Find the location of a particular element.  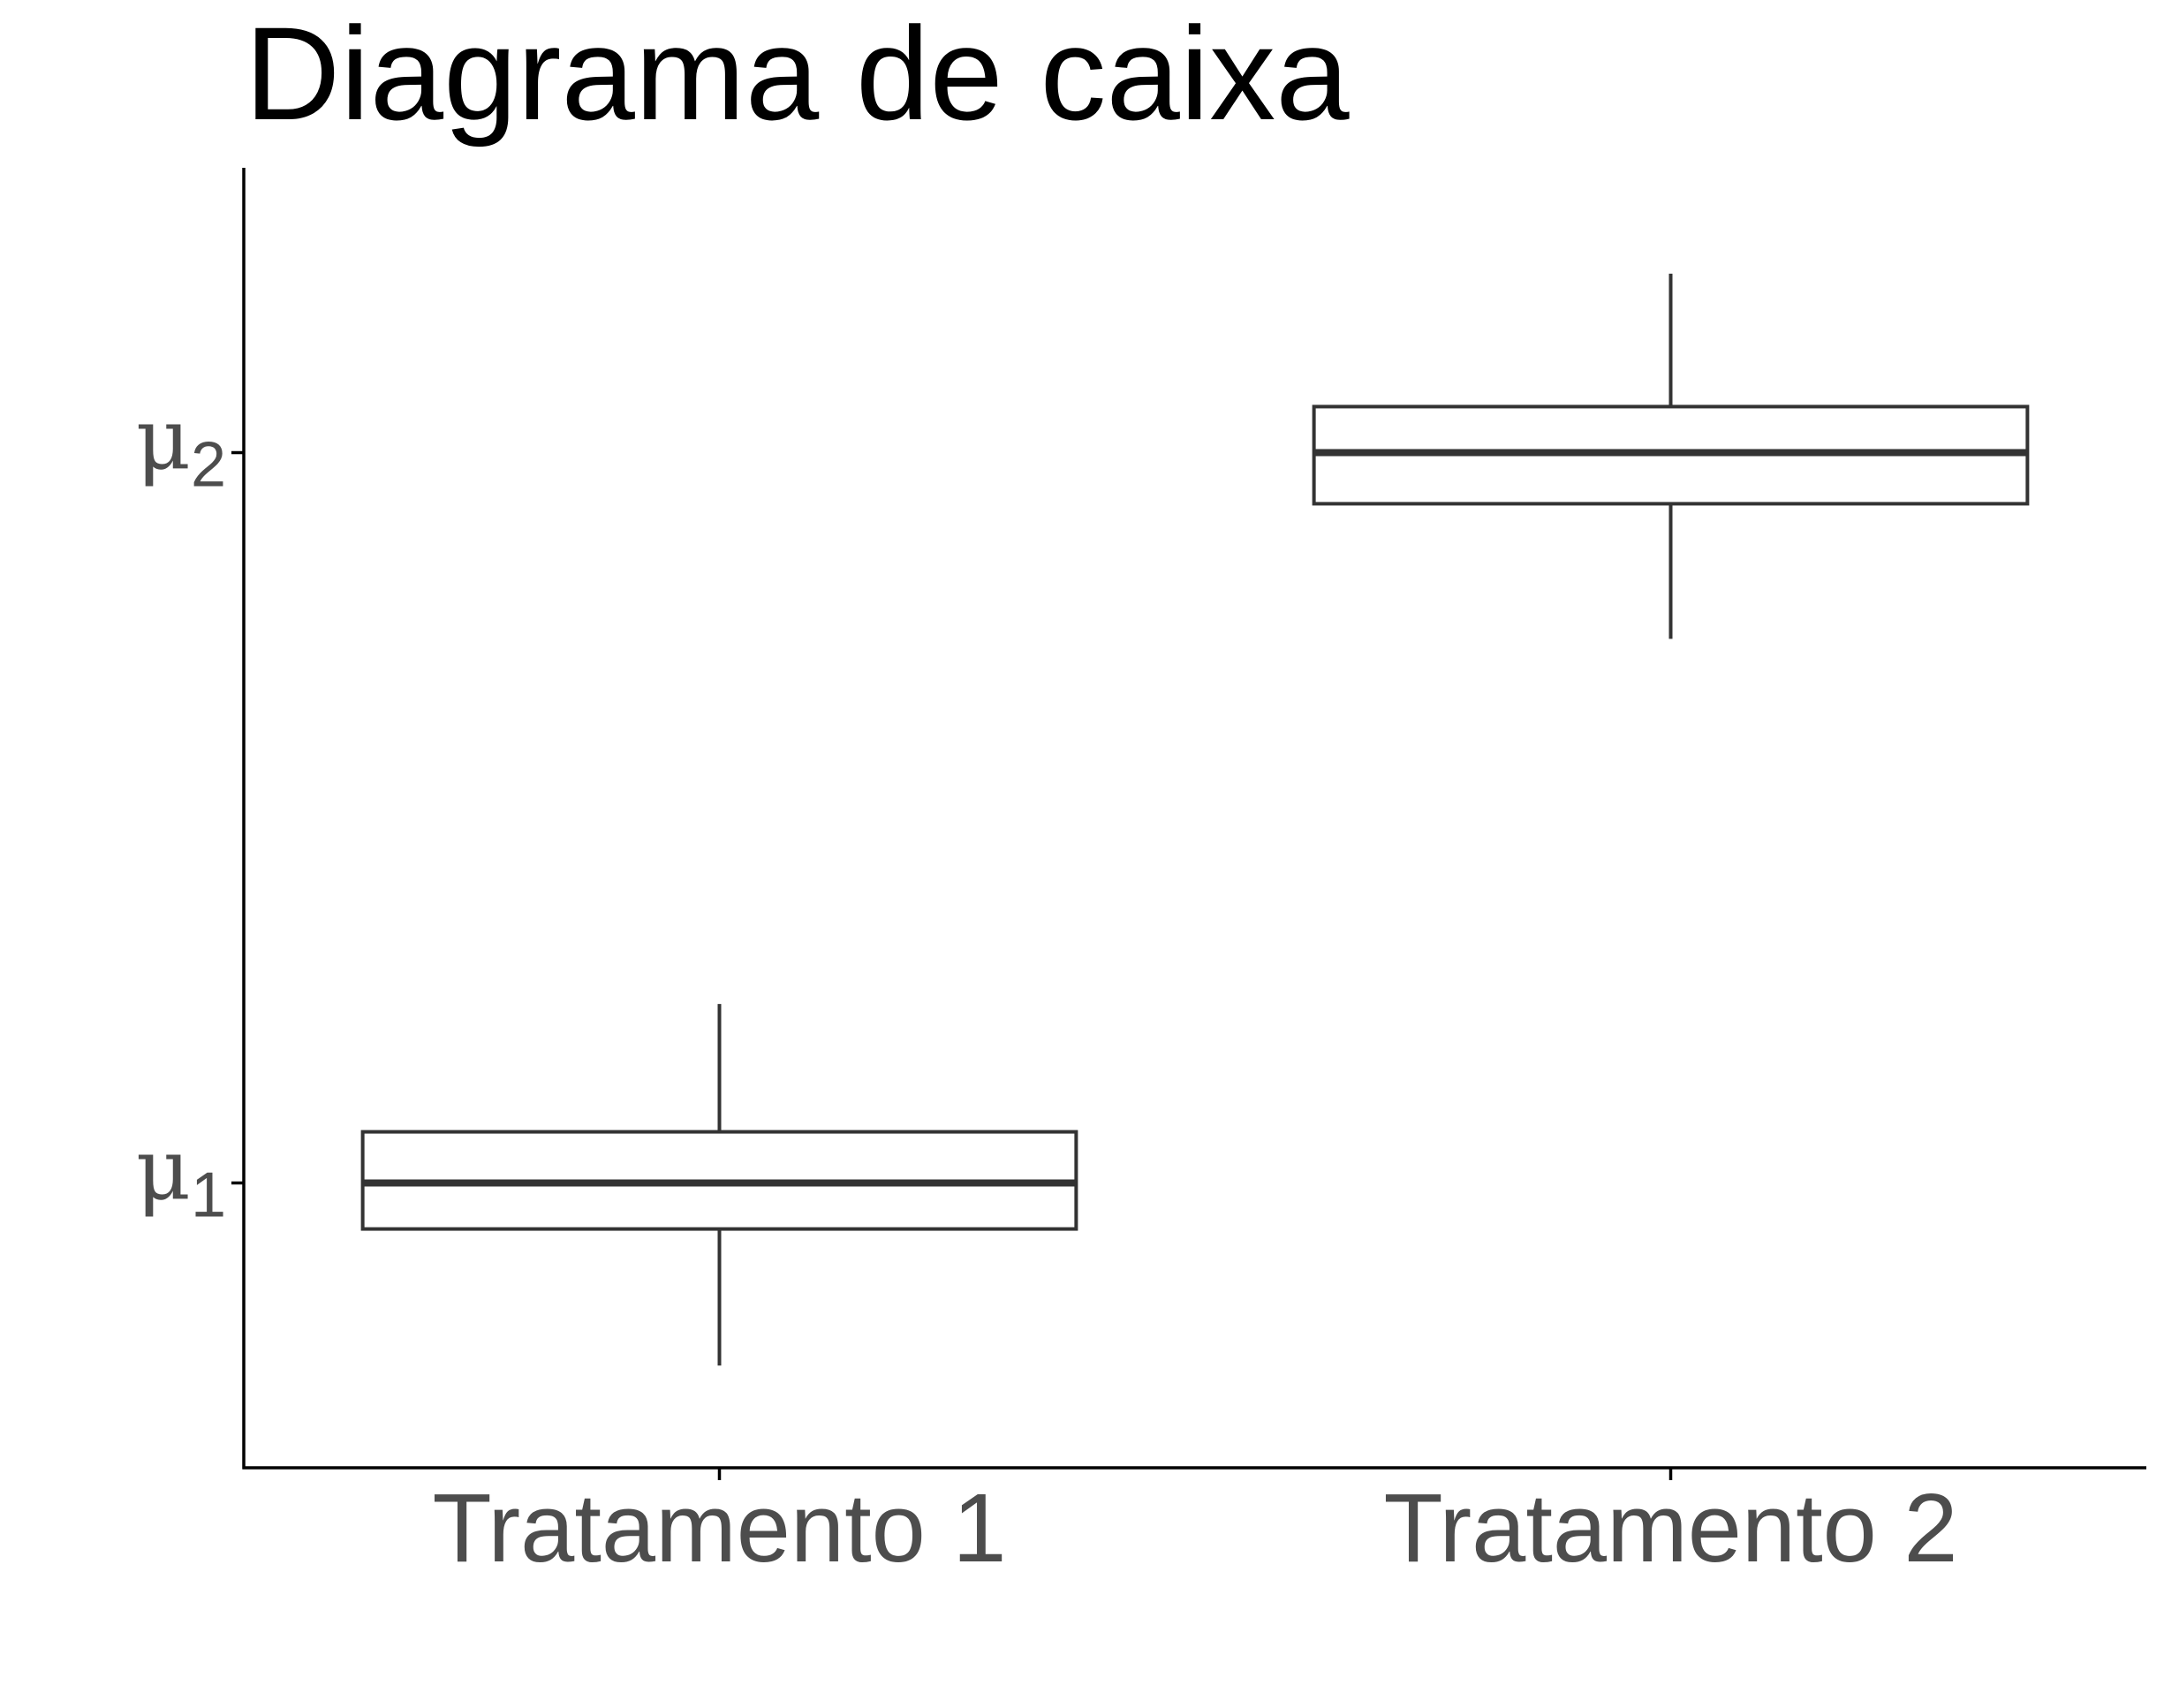

y-tick-label: μ2 is located at coordinates (181, 445).